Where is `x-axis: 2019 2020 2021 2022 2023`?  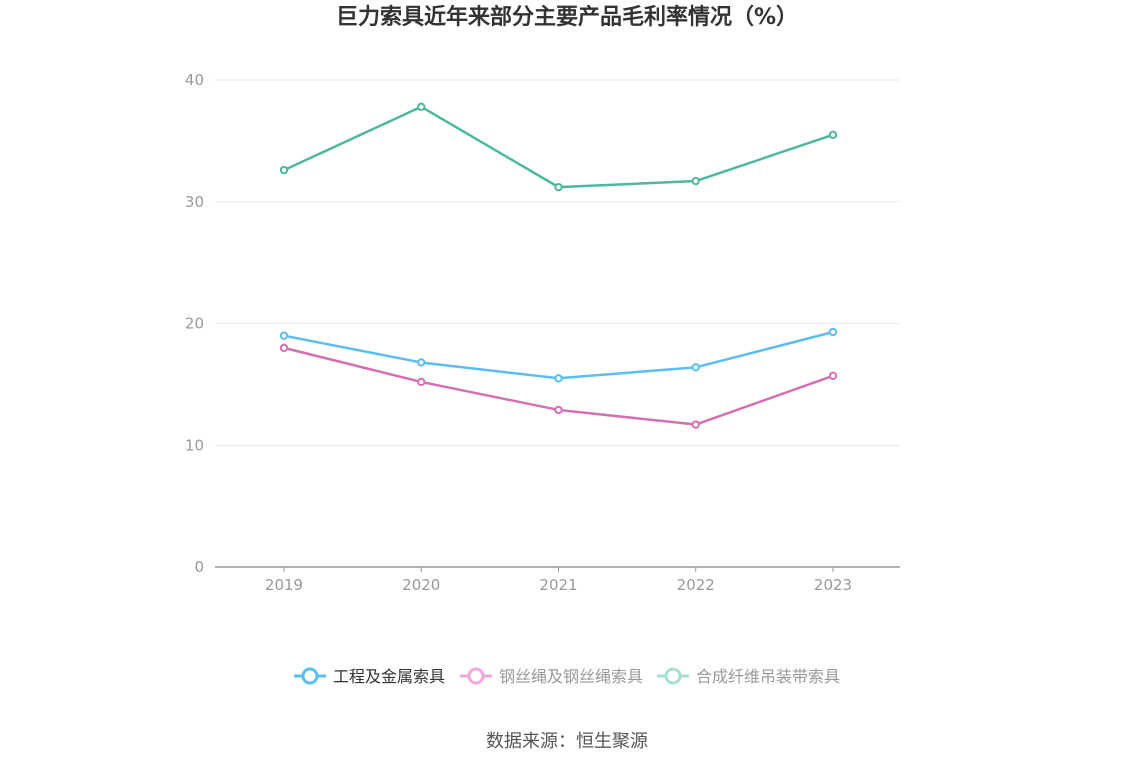
x-axis: 2019 2020 2021 2022 2023 is located at coordinates (557, 580).